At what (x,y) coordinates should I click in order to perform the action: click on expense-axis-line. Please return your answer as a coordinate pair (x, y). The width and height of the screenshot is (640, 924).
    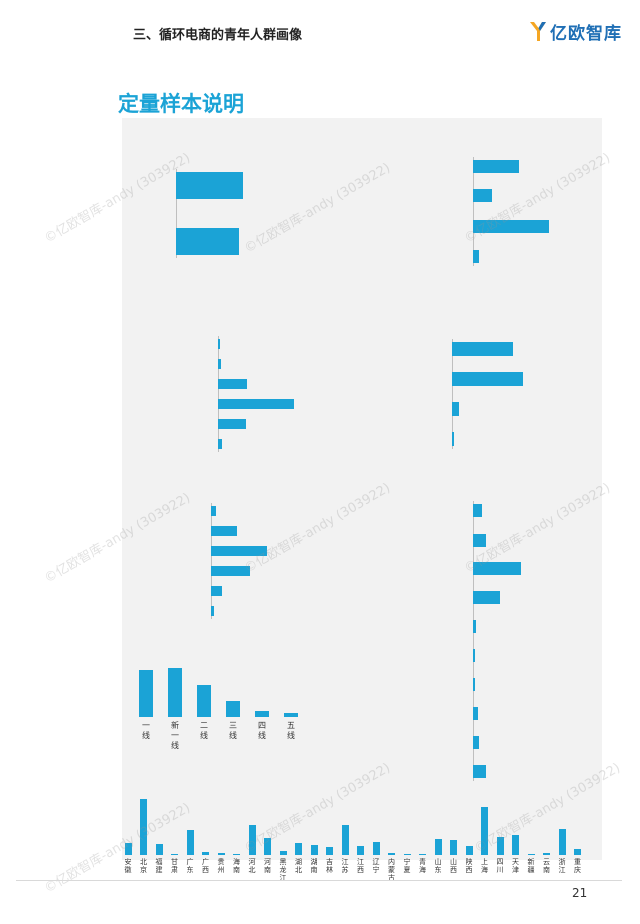
    Looking at the image, I should click on (211, 561).